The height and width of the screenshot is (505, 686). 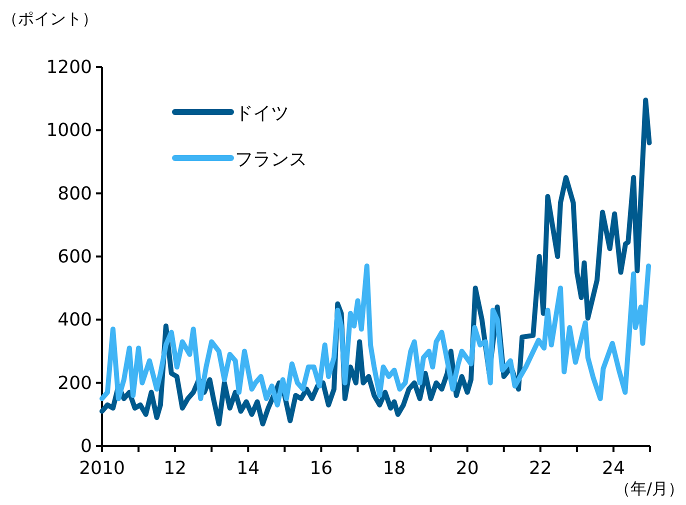 What do you see at coordinates (86, 446) in the screenshot?
I see `y-tick-label: 0` at bounding box center [86, 446].